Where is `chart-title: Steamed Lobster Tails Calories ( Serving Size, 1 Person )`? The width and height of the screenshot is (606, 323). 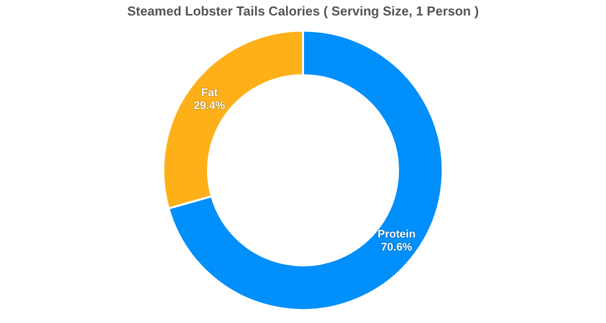
chart-title: Steamed Lobster Tails Calories ( Serving Size, 1 Person ) is located at coordinates (303, 10).